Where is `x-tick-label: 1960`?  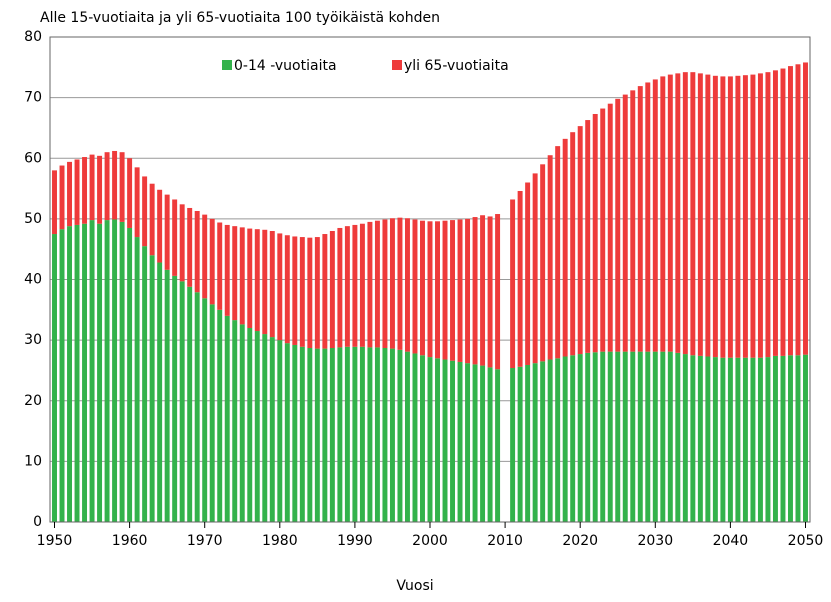
x-tick-label: 1960 is located at coordinates (130, 541).